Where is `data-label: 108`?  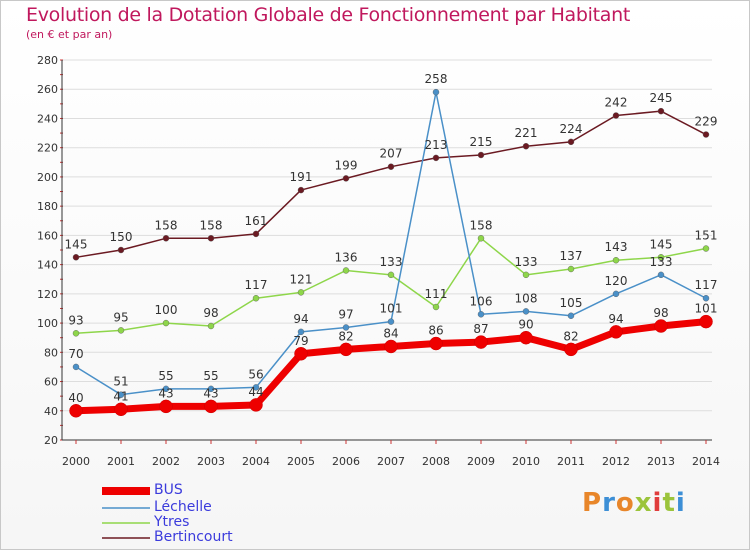 data-label: 108 is located at coordinates (526, 298).